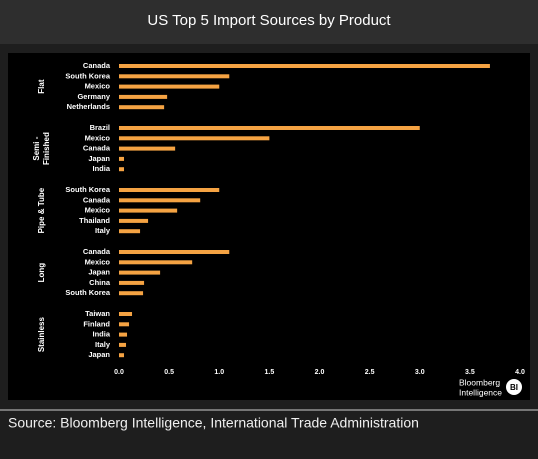 The width and height of the screenshot is (538, 459). Describe the element at coordinates (41, 210) in the screenshot. I see `group-label: Pipe & Tube` at that location.